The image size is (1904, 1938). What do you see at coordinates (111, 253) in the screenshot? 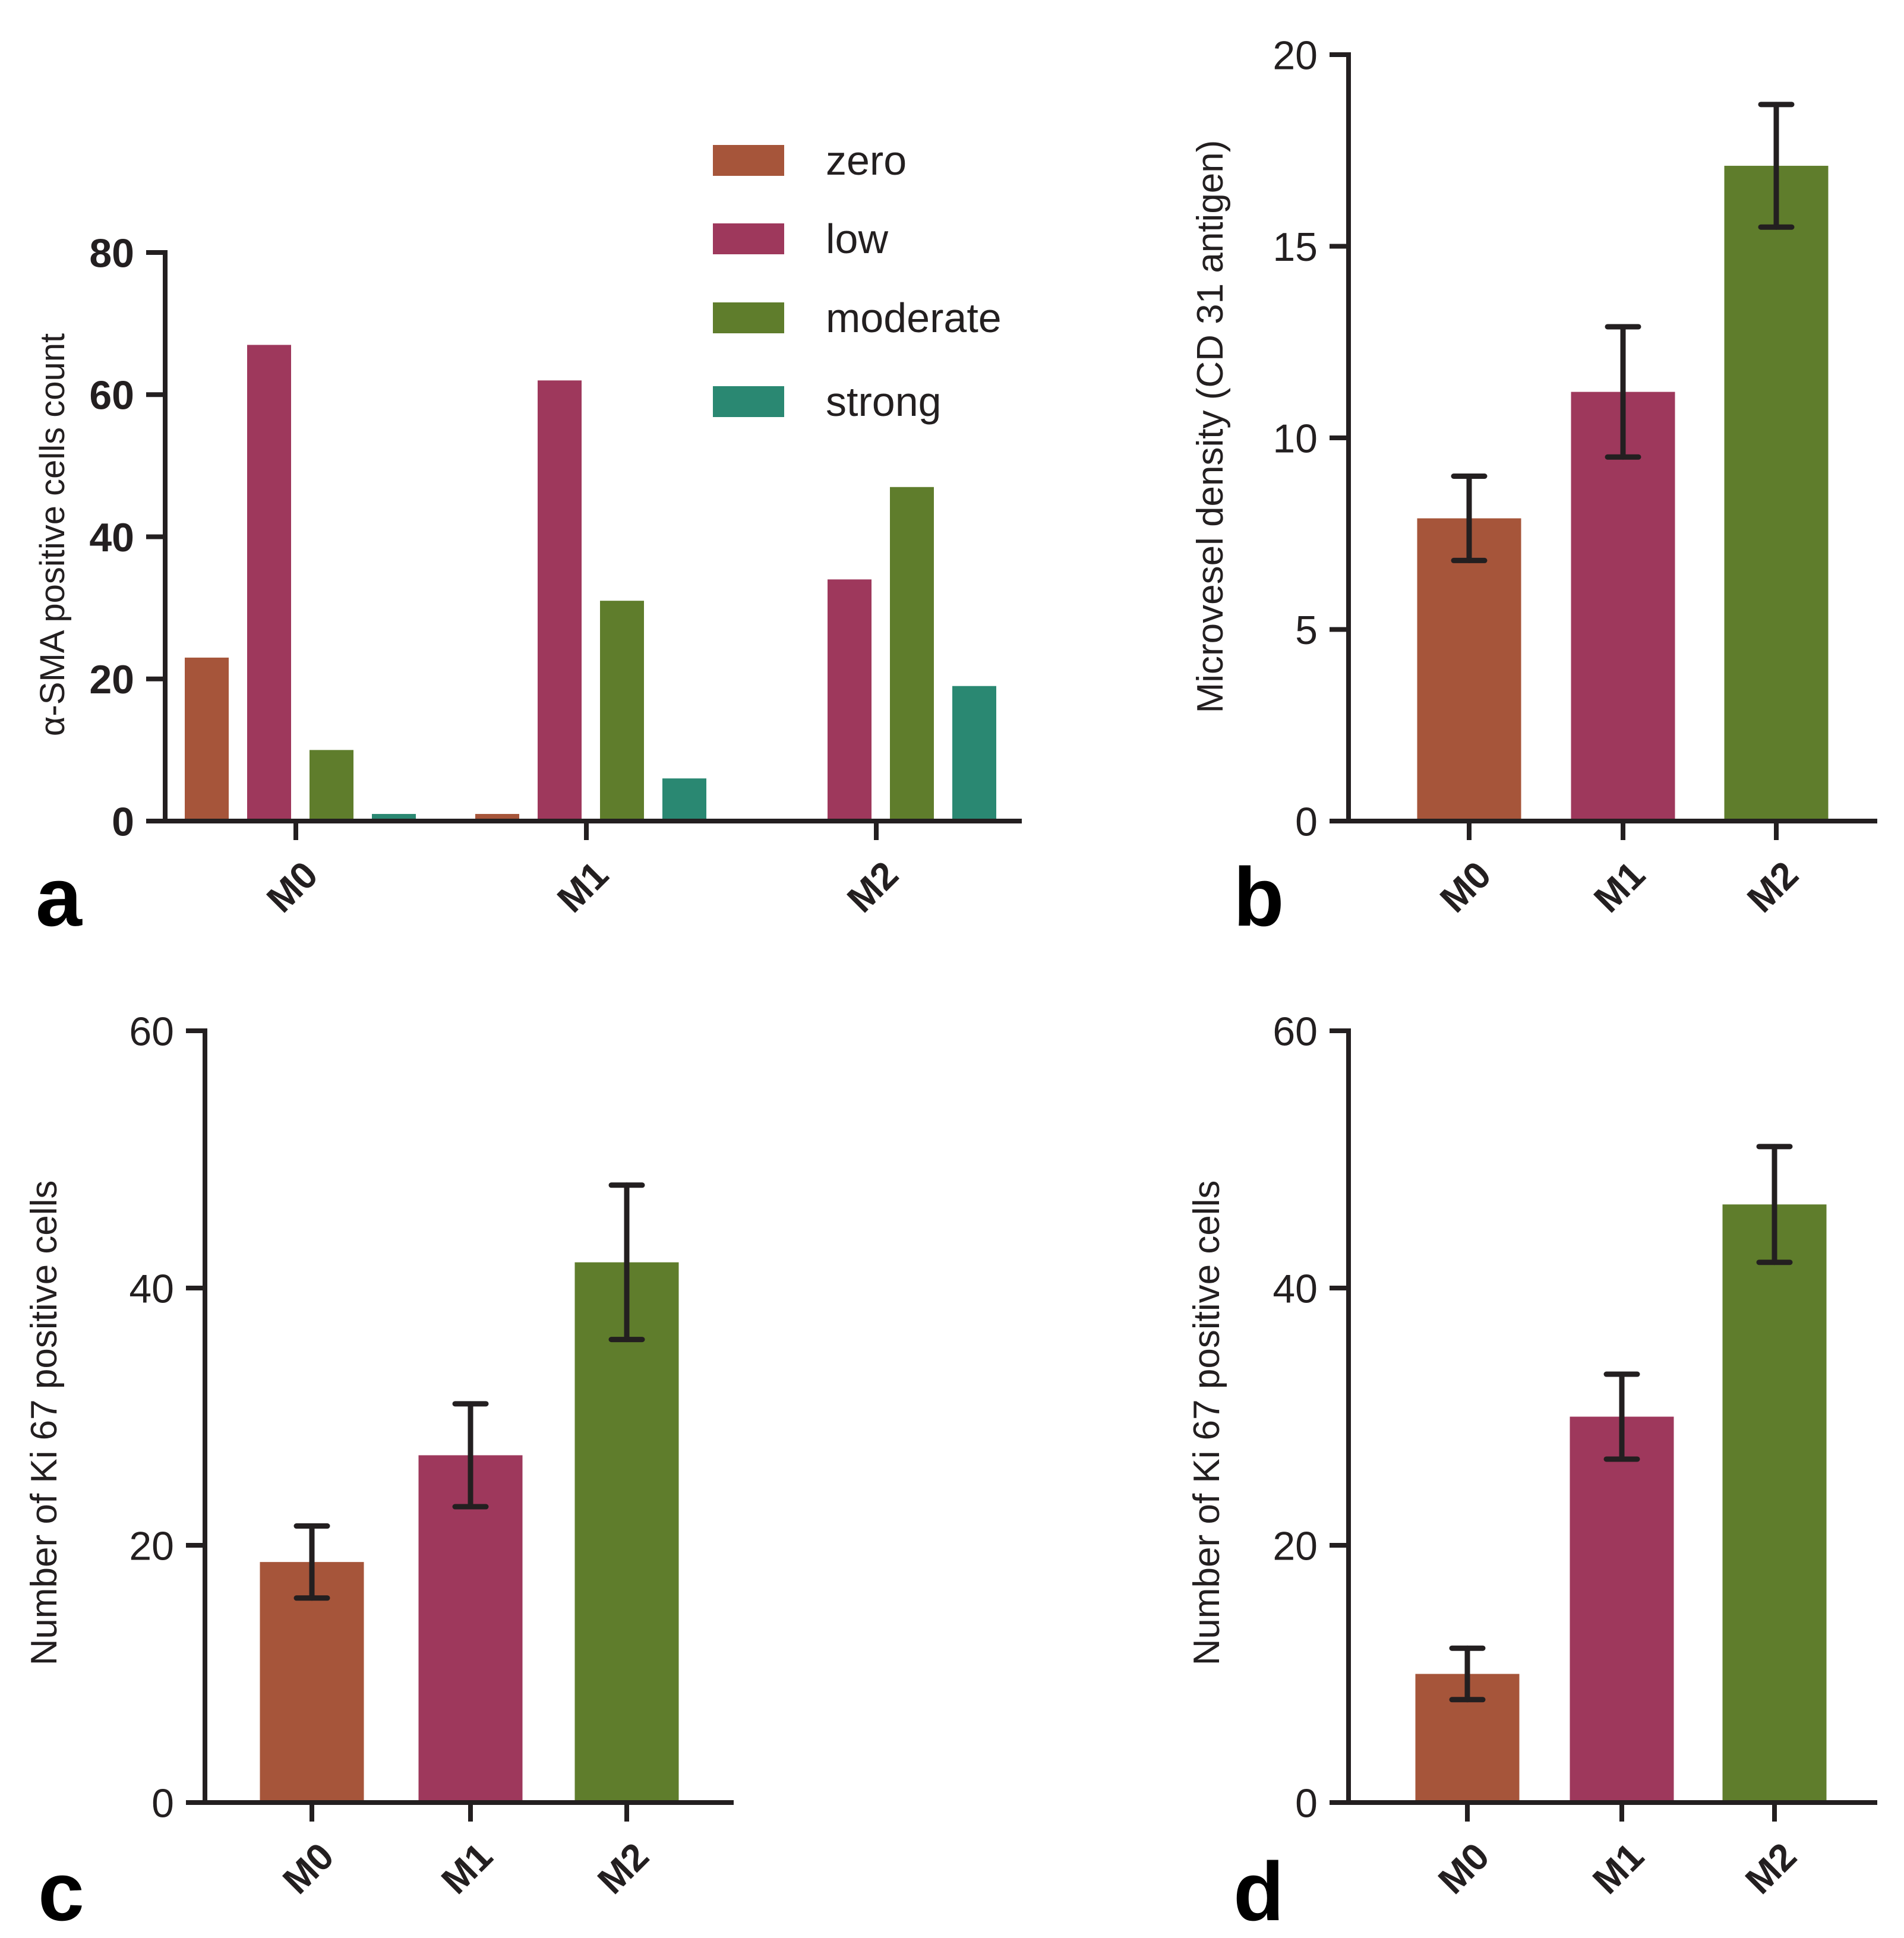
I see `y-tick-label: 80` at bounding box center [111, 253].